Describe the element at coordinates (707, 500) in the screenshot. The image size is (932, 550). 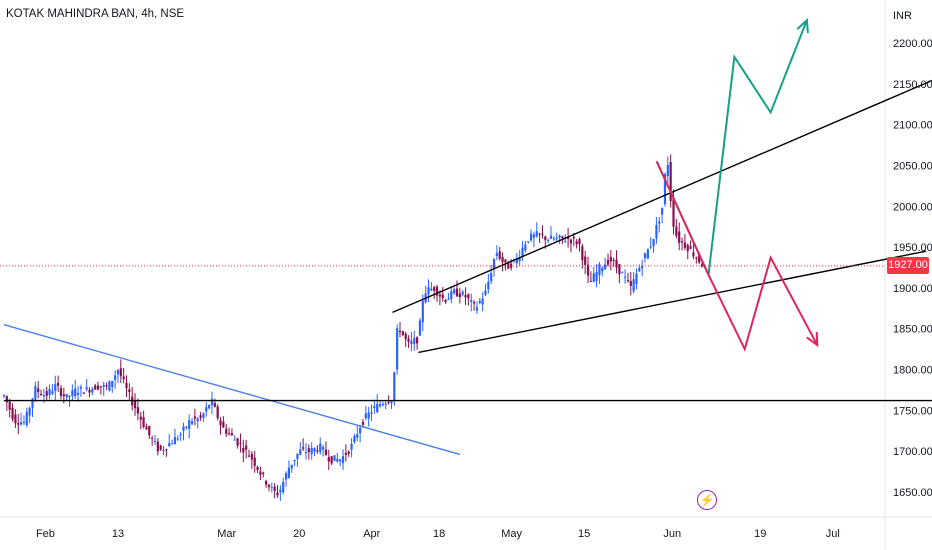
I see `lightning-icon: ⚡` at that location.